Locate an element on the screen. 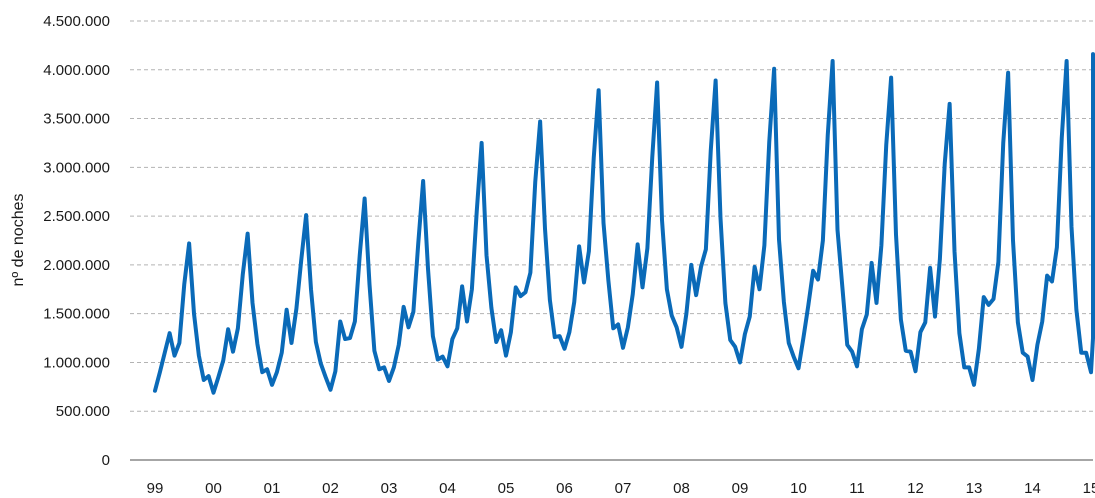 The height and width of the screenshot is (498, 1095). y-tick-label: 500.000 is located at coordinates (83, 411).